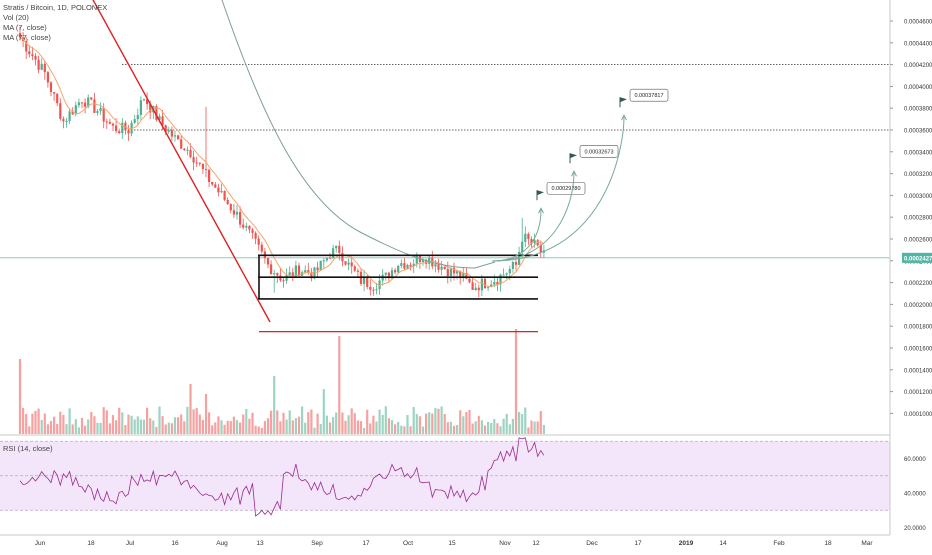 This screenshot has height=555, width=932. Describe the element at coordinates (27, 37) in the screenshot. I see `legend-ma-slow: MA (77, close)` at that location.